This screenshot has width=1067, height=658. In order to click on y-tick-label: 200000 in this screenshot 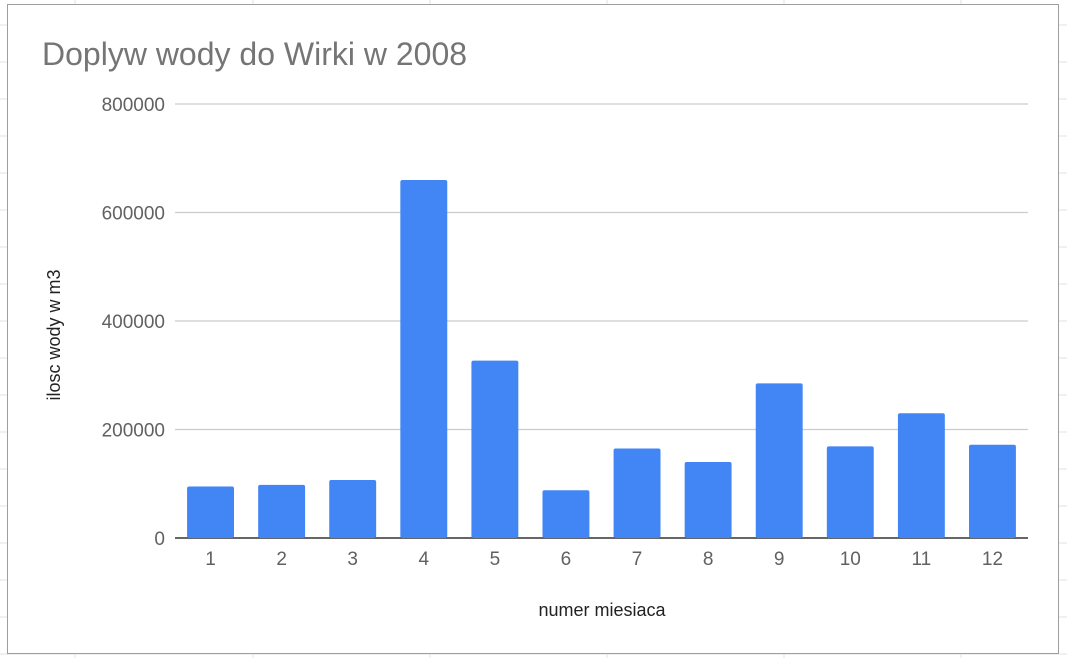, I will do `click(133, 431)`.